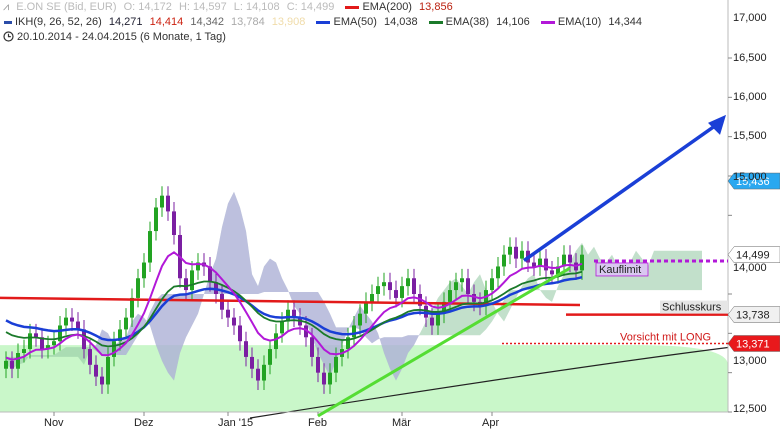 The image size is (780, 432). What do you see at coordinates (436, 7) in the screenshot?
I see `ema200-value: 13,856` at bounding box center [436, 7].